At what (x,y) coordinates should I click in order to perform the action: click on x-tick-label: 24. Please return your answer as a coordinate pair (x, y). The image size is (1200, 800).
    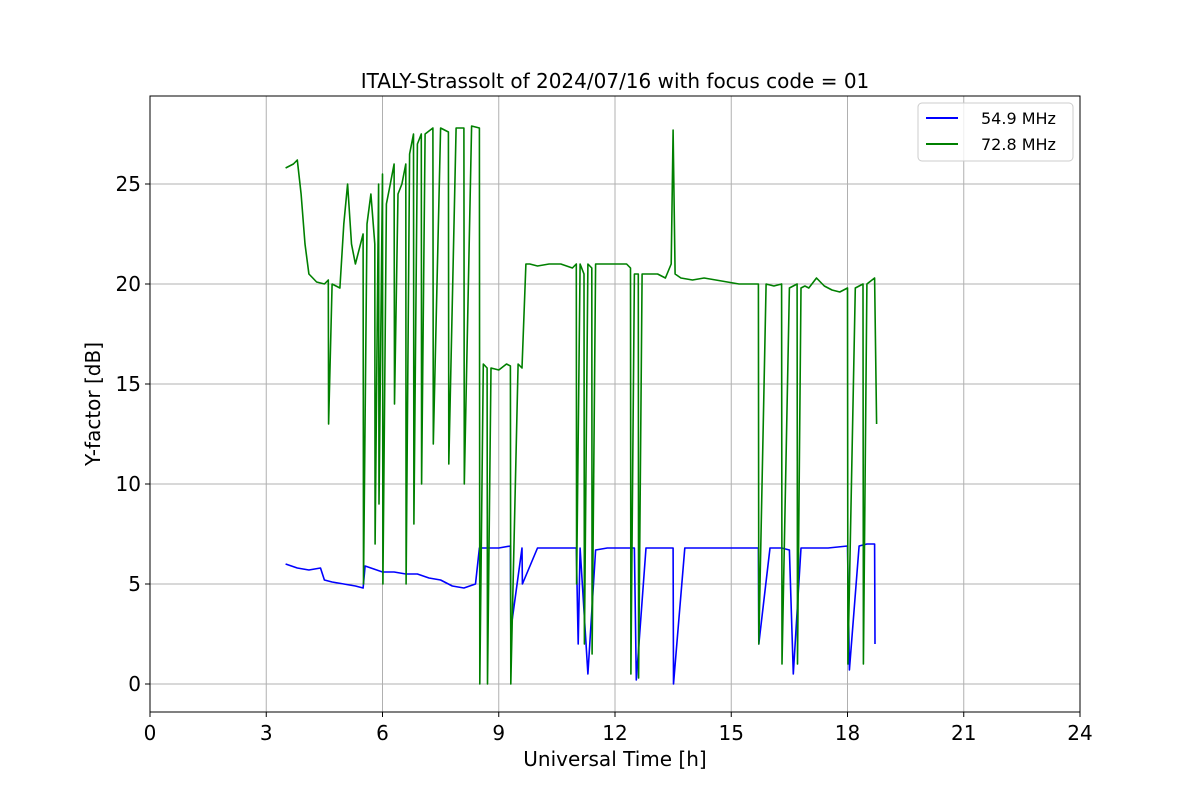
    Looking at the image, I should click on (1079, 733).